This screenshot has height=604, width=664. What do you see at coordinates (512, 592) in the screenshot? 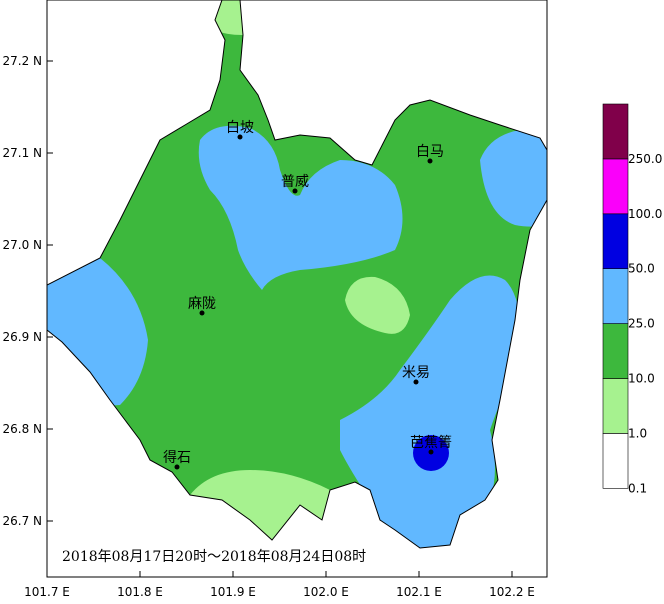
I see `x-tick-label: 102.2 E` at bounding box center [512, 592].